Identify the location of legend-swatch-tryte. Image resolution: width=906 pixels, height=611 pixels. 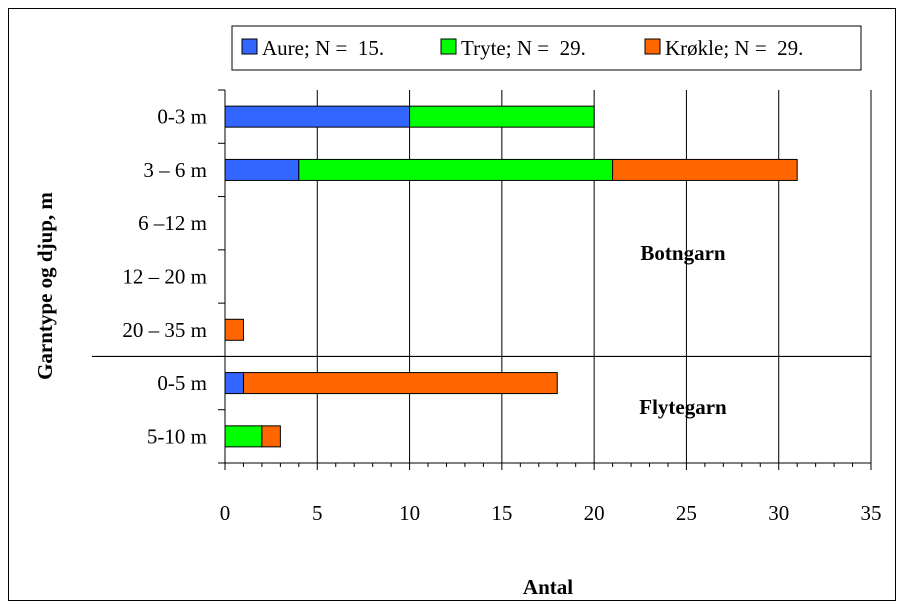
(448, 46).